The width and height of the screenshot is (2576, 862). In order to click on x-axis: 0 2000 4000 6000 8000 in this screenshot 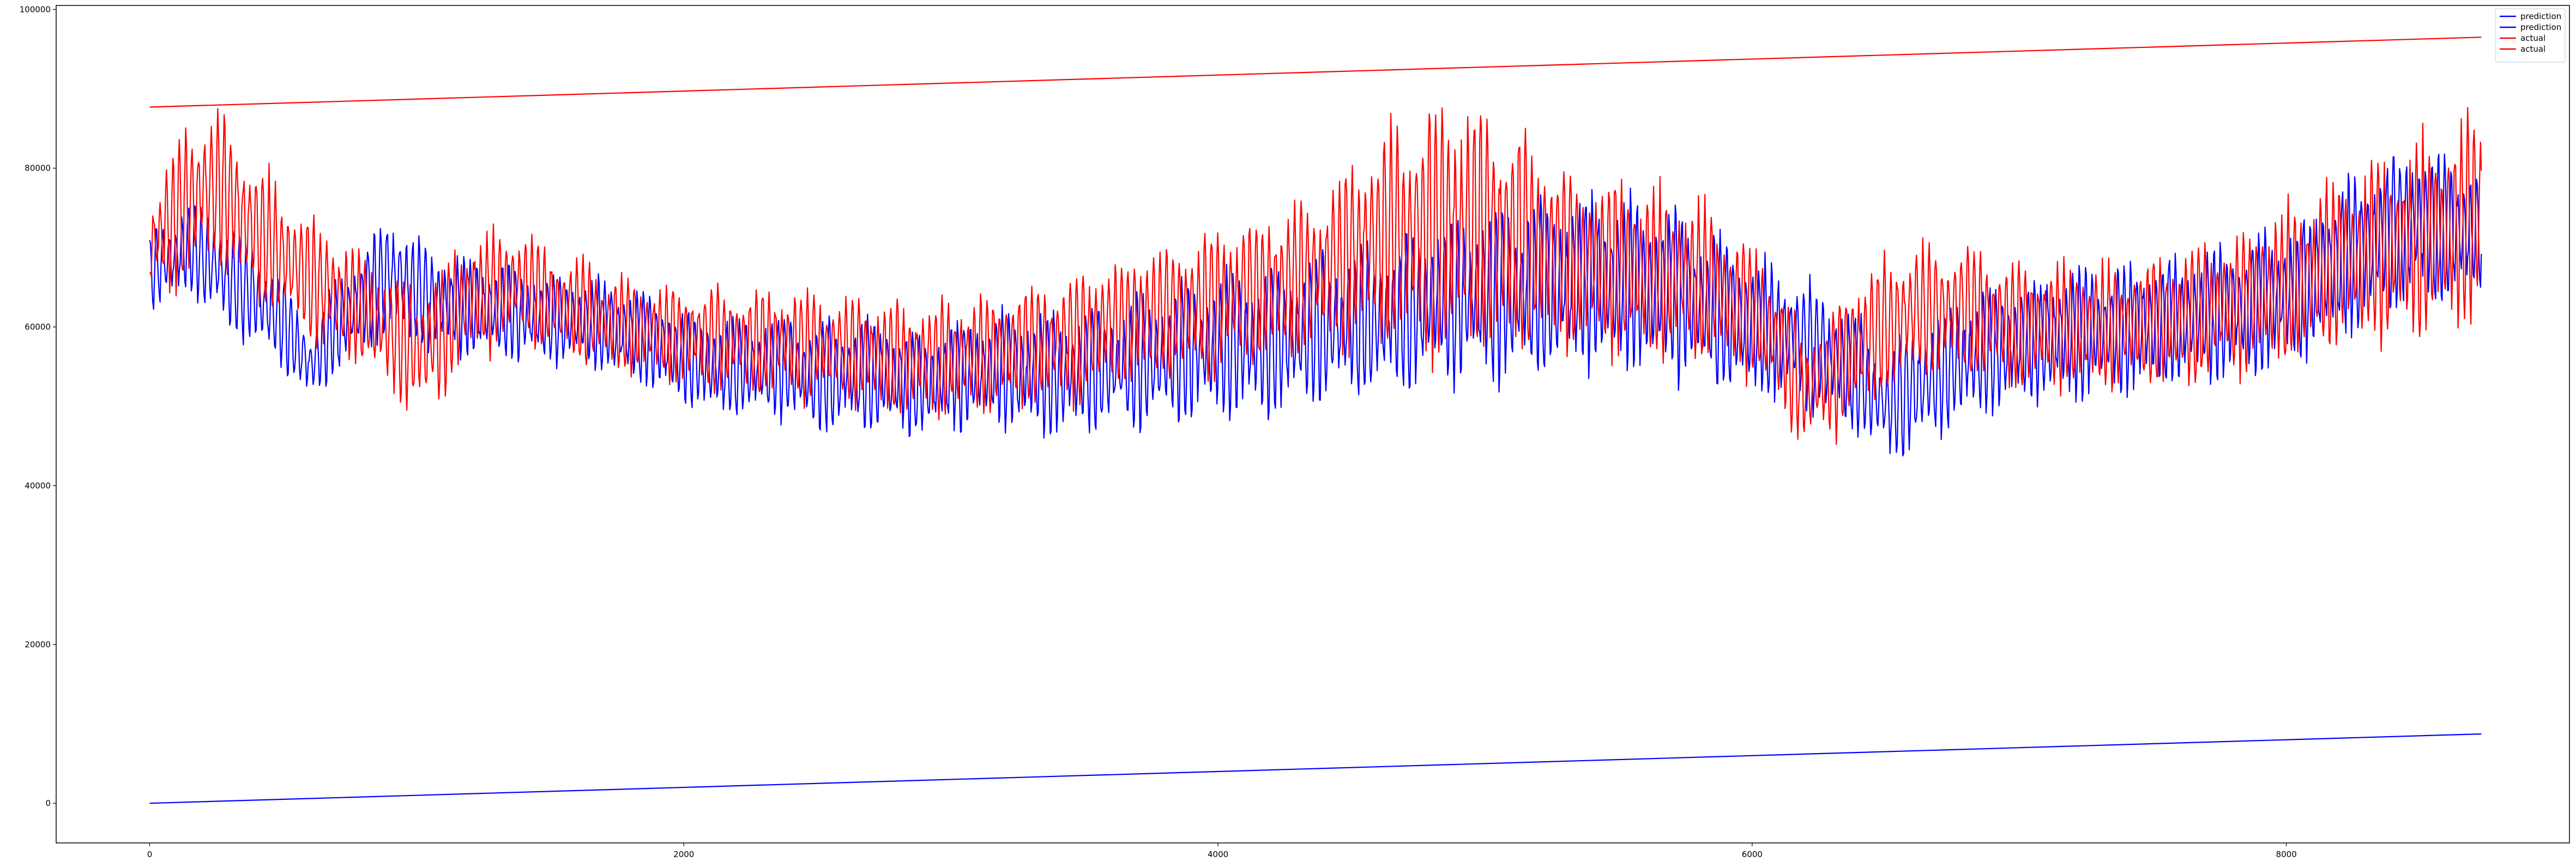, I will do `click(1222, 851)`.